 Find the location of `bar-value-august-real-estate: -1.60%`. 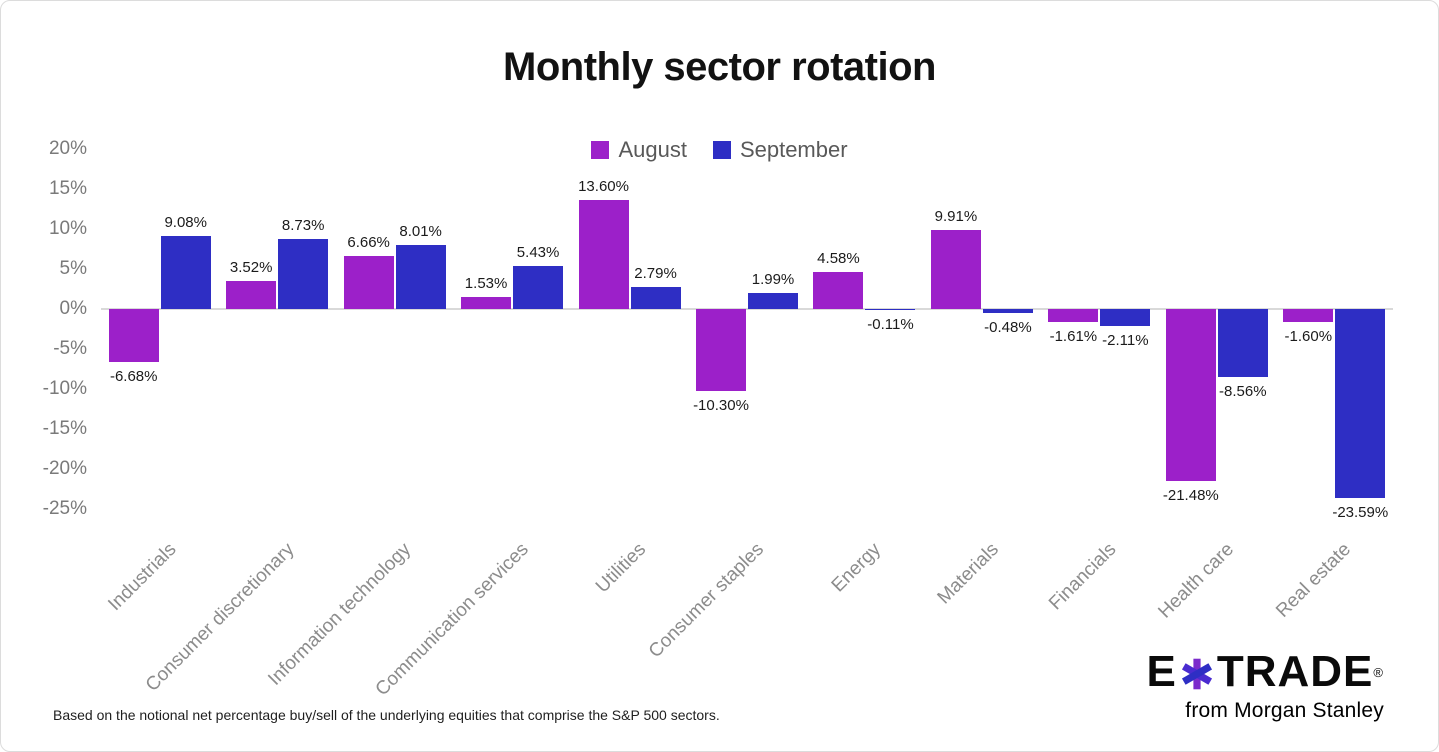

bar-value-august-real-estate: -1.60% is located at coordinates (1308, 336).